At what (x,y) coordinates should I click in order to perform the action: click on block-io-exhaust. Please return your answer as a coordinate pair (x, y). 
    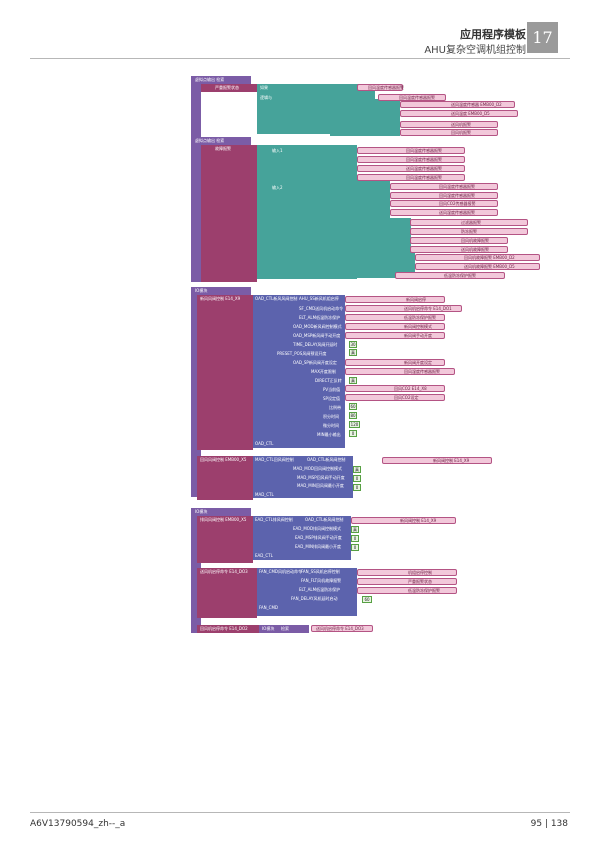
    Looking at the image, I should click on (196, 570).